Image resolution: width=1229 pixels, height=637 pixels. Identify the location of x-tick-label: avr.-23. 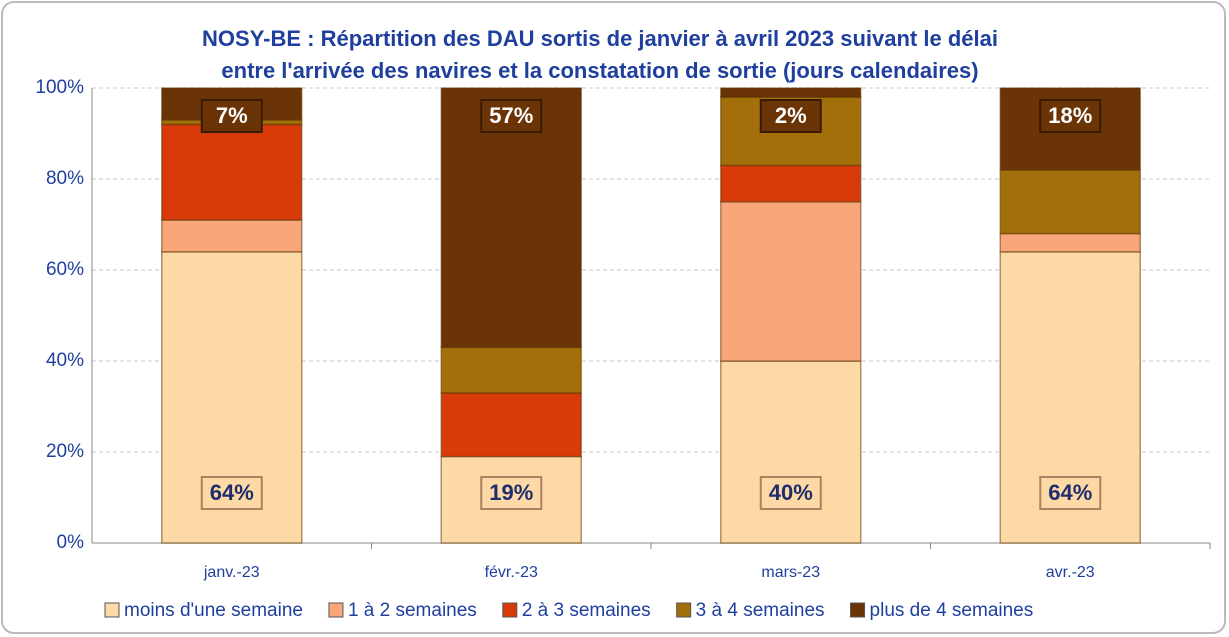
(1070, 572).